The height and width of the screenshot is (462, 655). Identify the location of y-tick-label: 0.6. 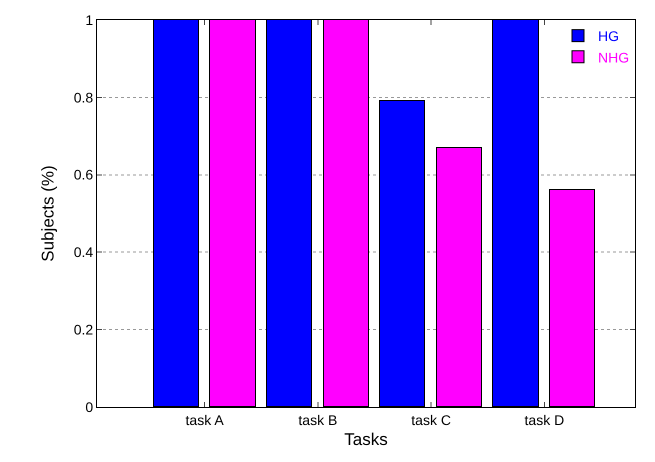
(84, 174).